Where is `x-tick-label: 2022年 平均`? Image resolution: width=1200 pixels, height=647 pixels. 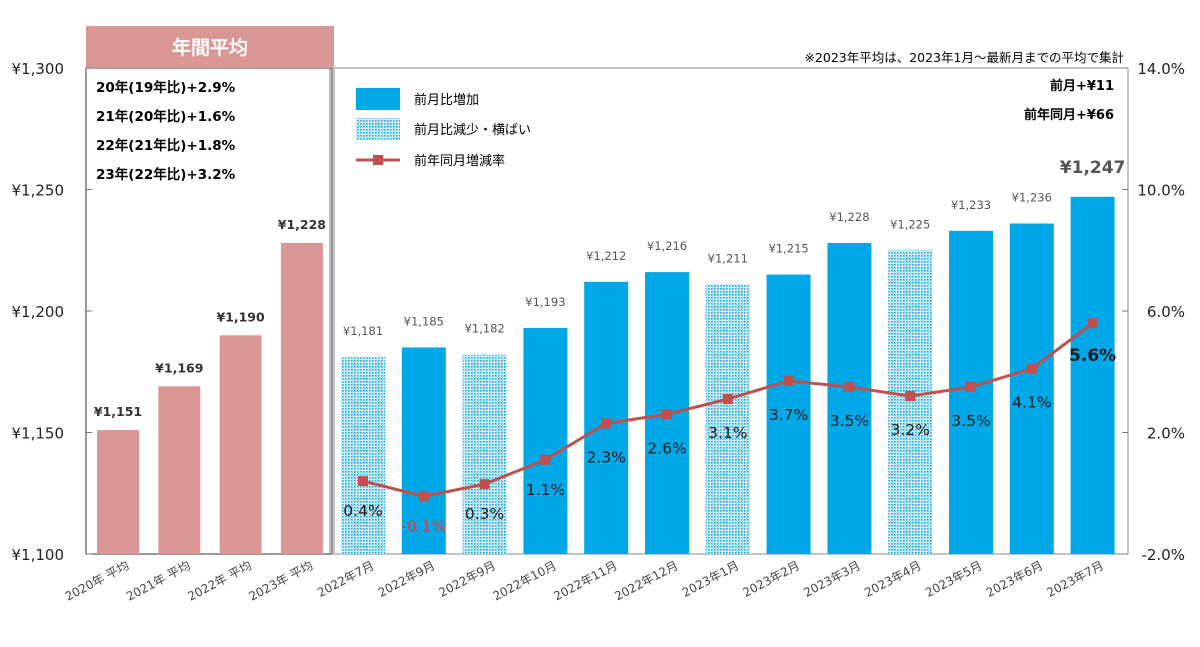
x-tick-label: 2022年 平均 is located at coordinates (219, 580).